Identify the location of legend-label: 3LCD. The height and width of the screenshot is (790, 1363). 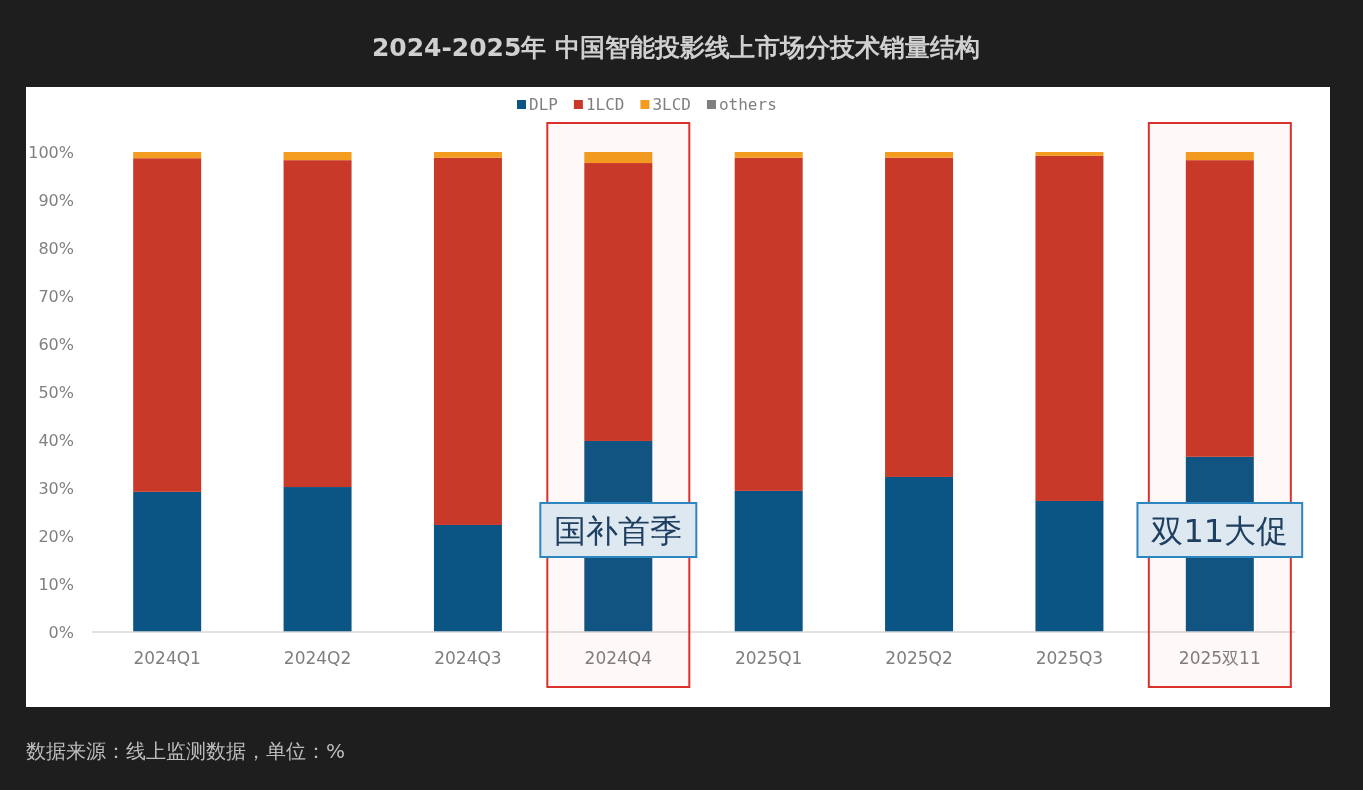
(671, 104).